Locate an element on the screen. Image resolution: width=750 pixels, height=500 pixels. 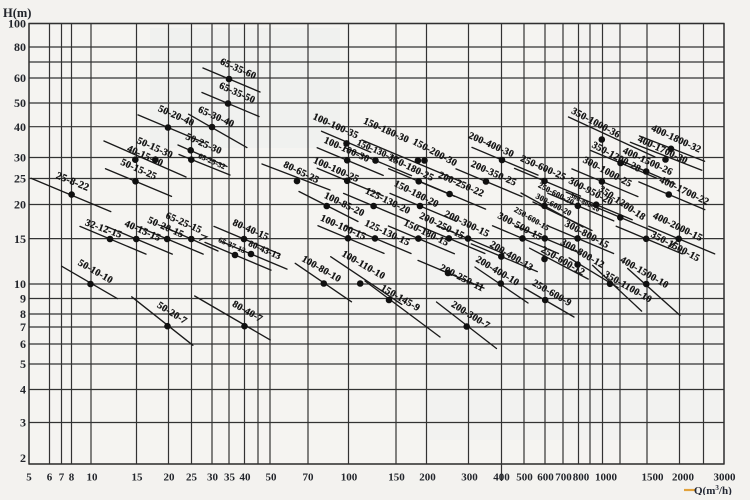
svg-text: 1500 is located at coordinates (653, 478).